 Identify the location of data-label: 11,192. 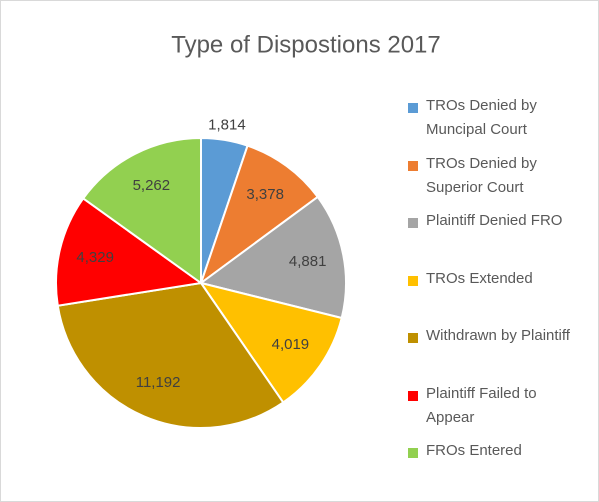
(158, 382).